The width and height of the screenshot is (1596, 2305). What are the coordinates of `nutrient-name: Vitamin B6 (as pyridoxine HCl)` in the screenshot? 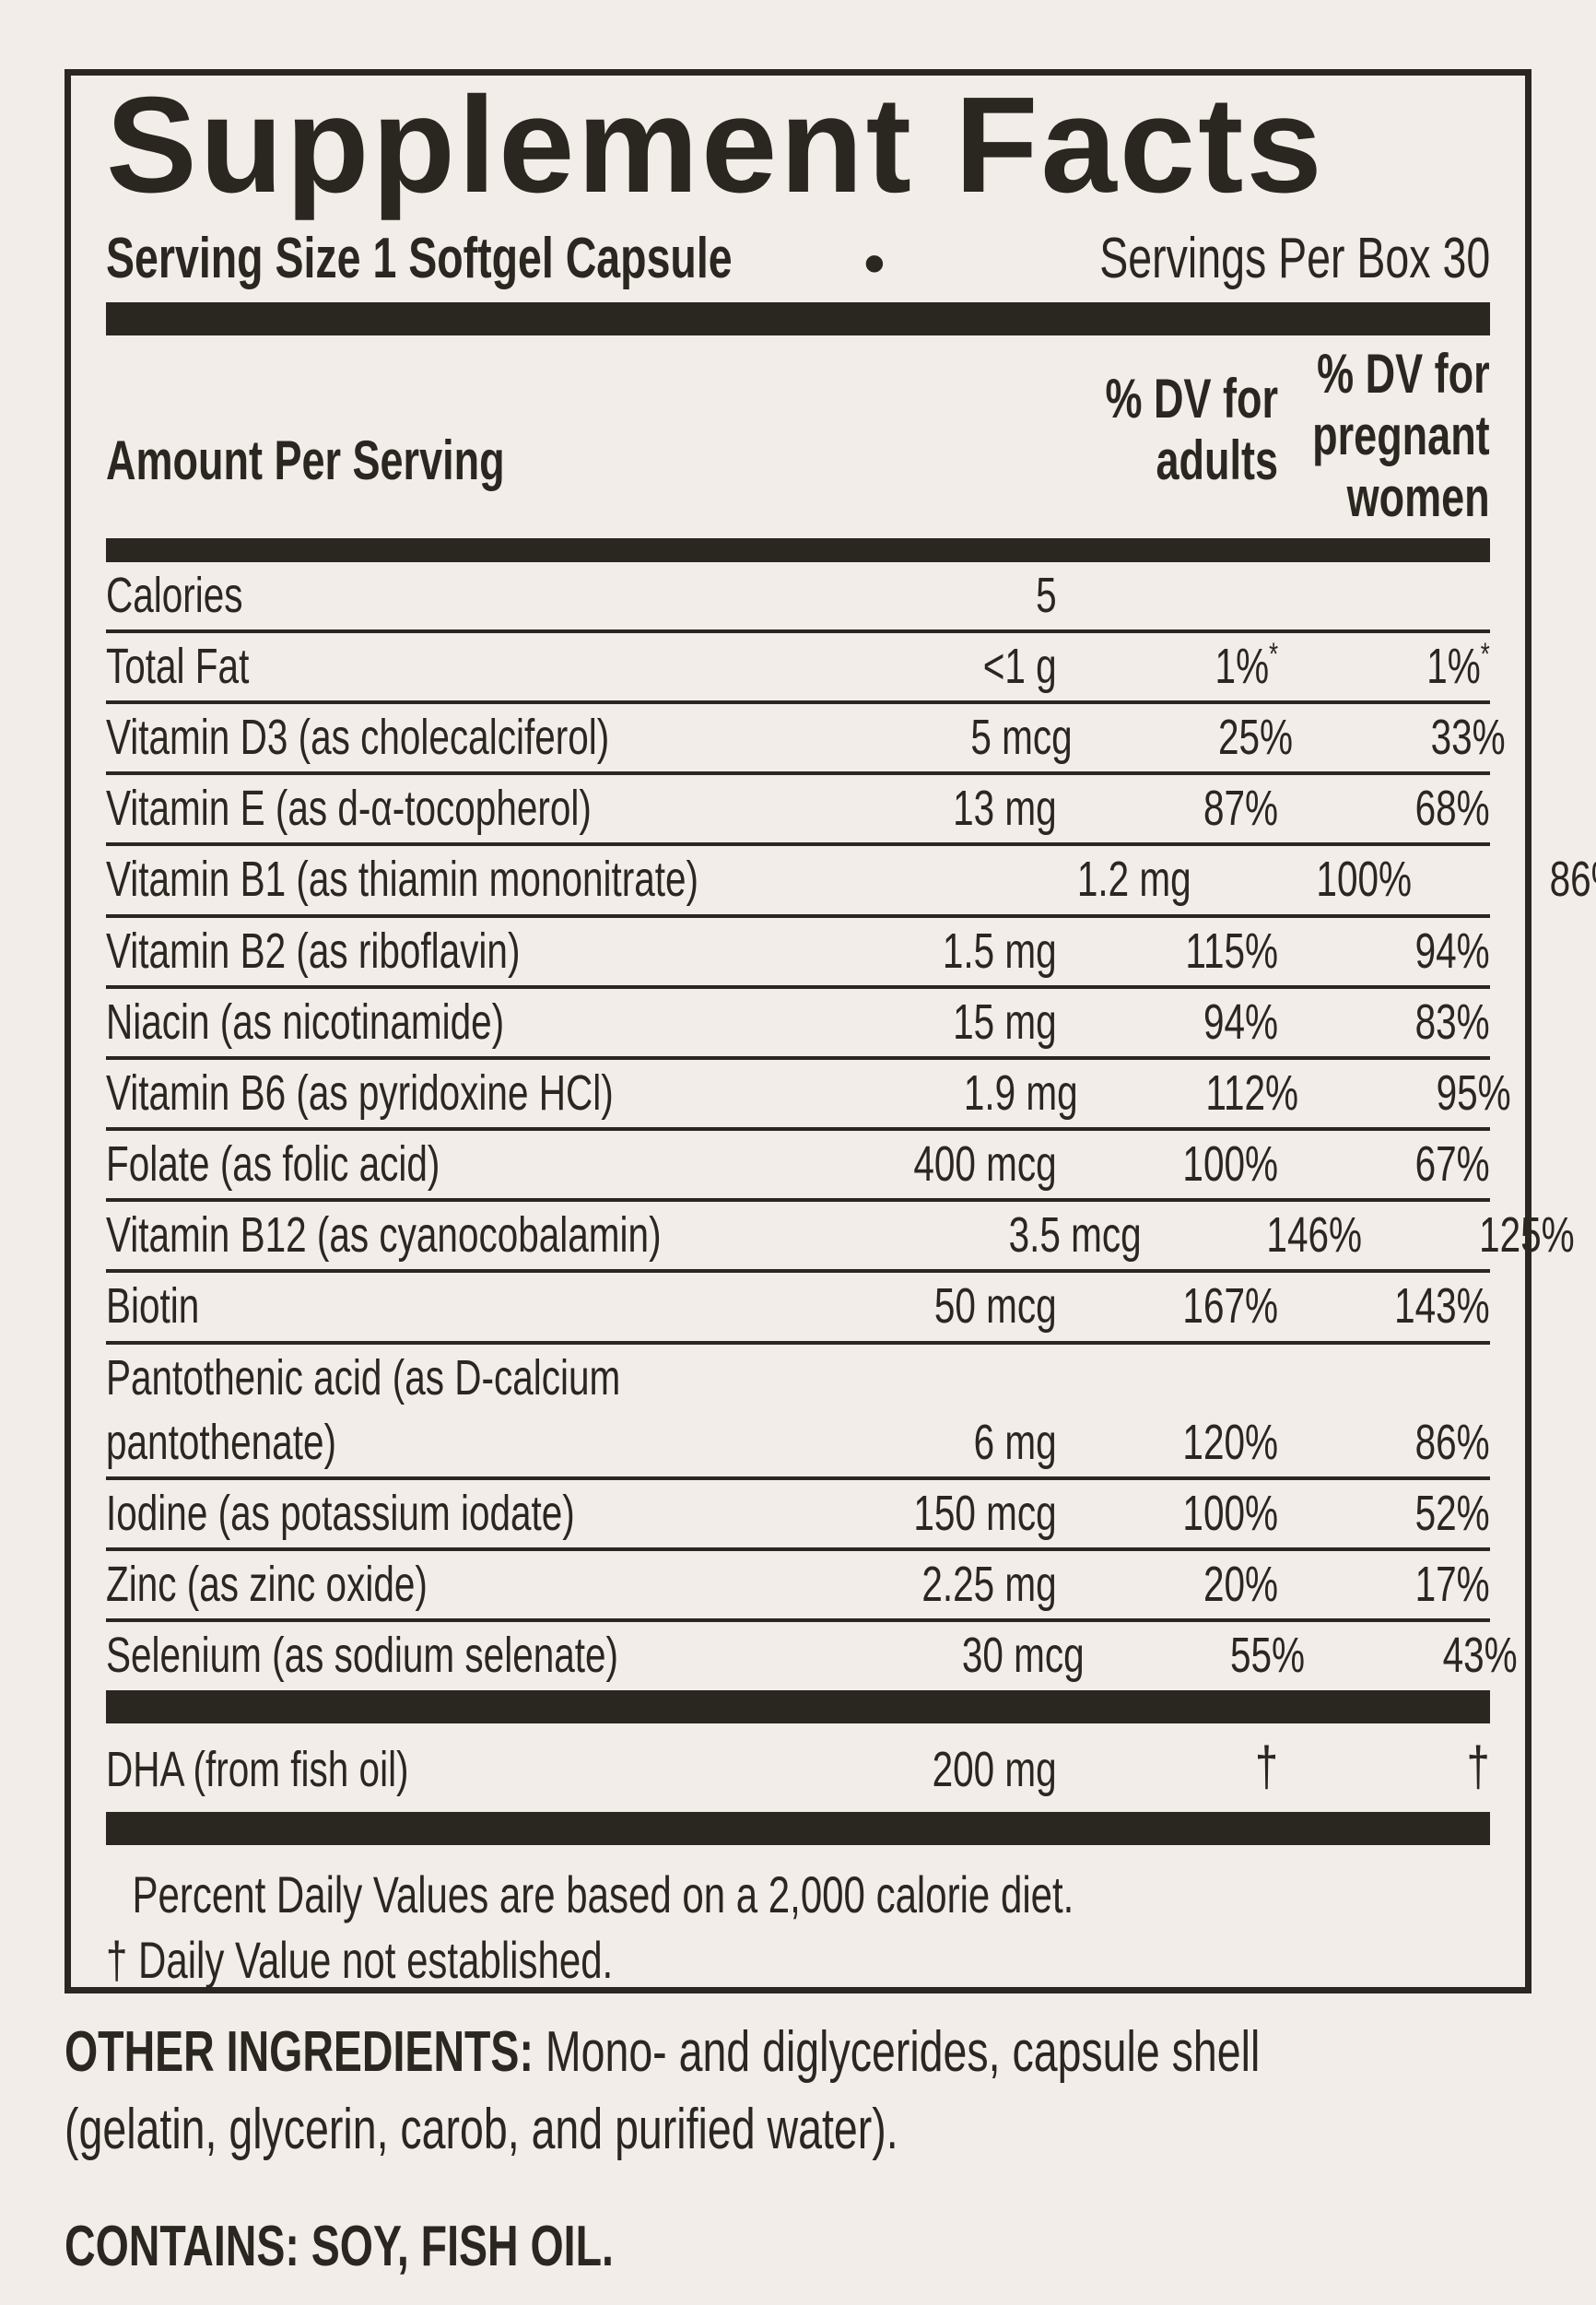 It's located at (360, 1092).